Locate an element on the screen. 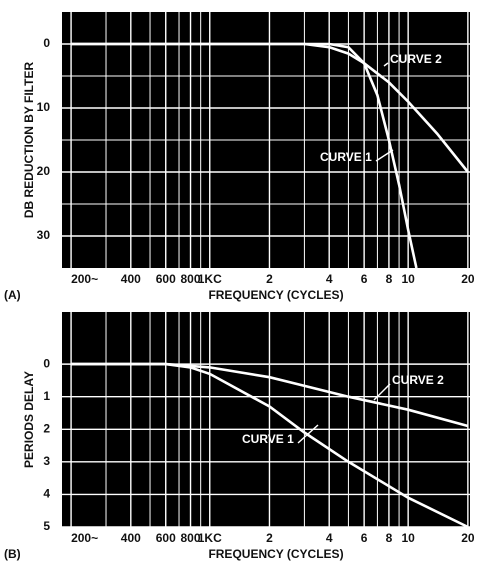  y-axis-title: DB REDUCTION BY FILTER is located at coordinates (29, 140).